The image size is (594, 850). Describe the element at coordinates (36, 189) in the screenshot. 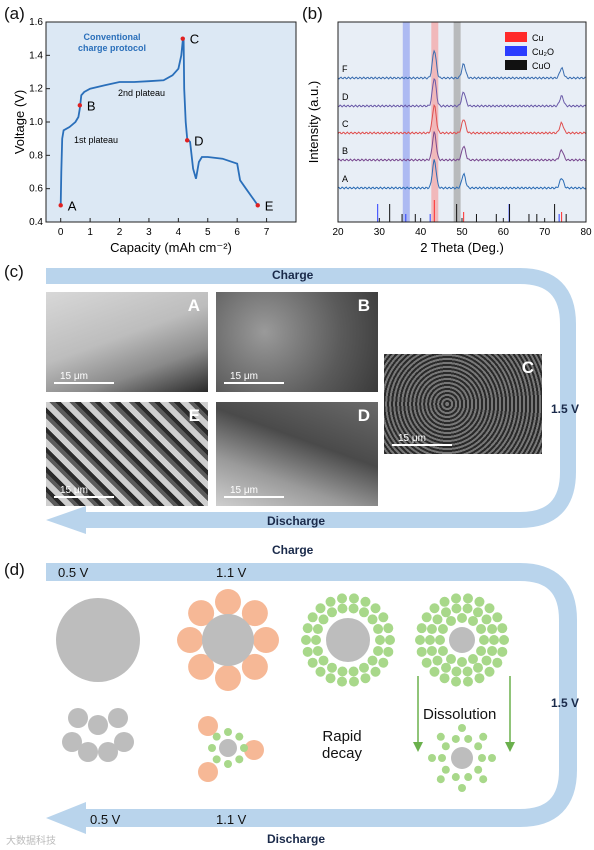

I see `y-tick-label: 0.6` at that location.